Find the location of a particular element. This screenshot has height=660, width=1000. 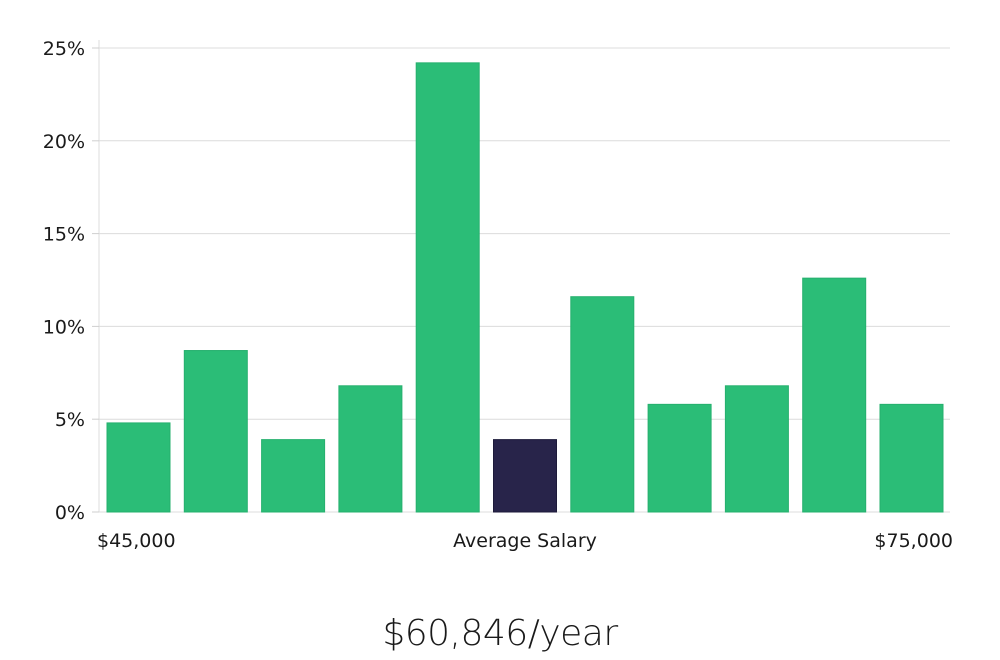

y-tick-label: 5% is located at coordinates (70, 420).